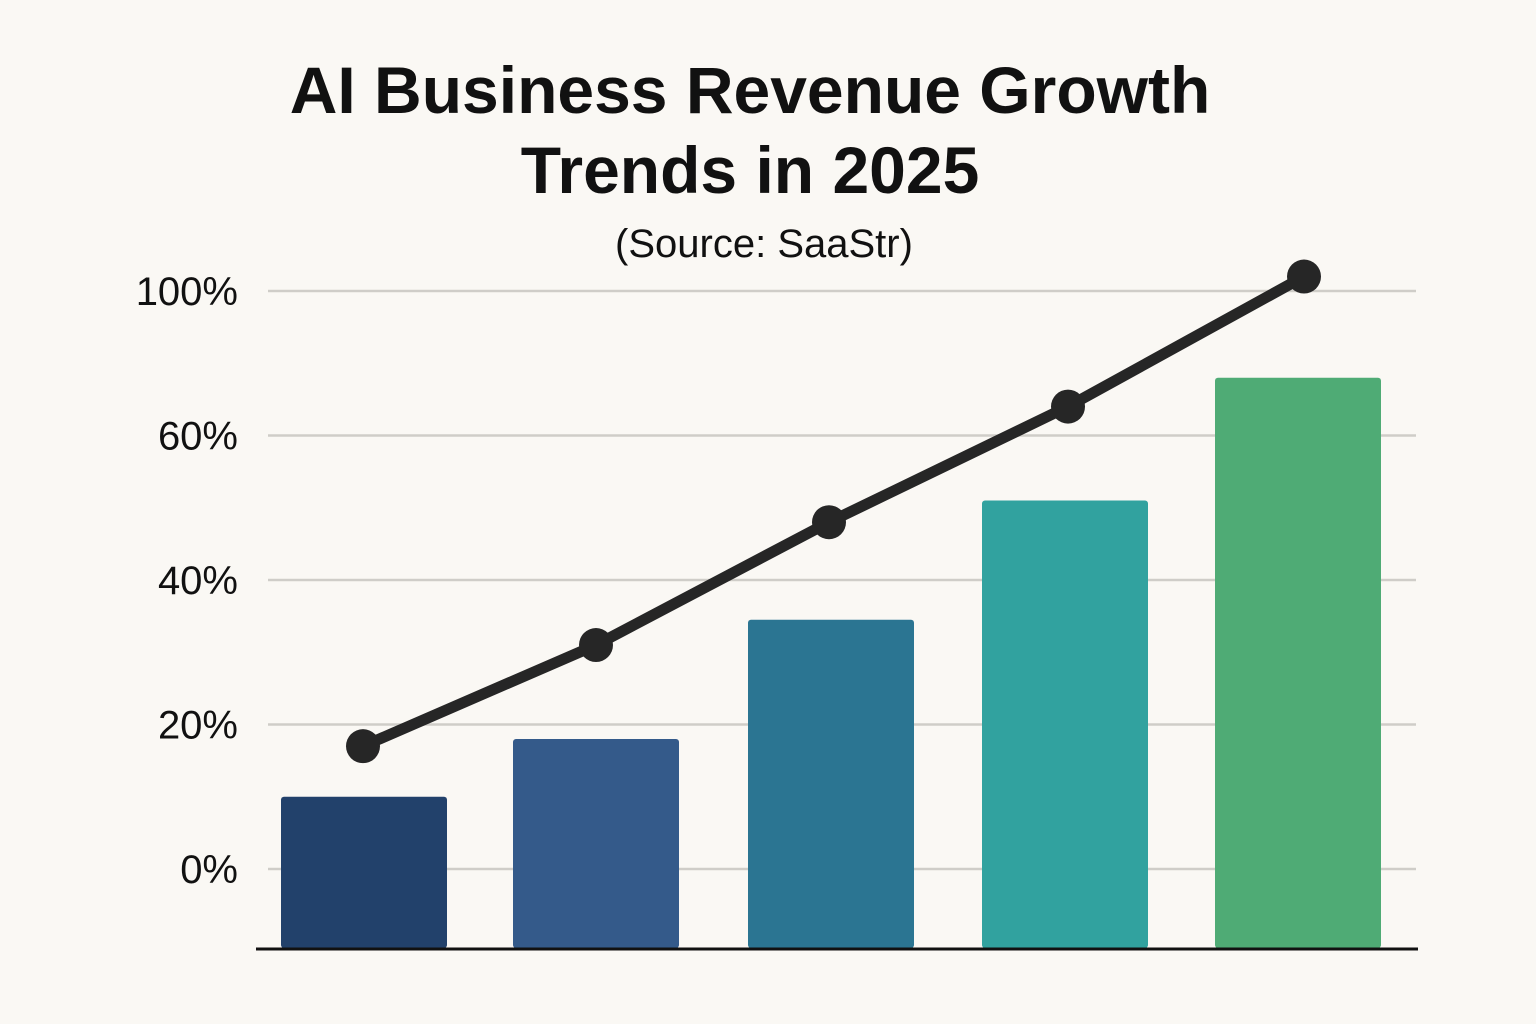  I want to click on y-tick-label: 100%, so click(187, 292).